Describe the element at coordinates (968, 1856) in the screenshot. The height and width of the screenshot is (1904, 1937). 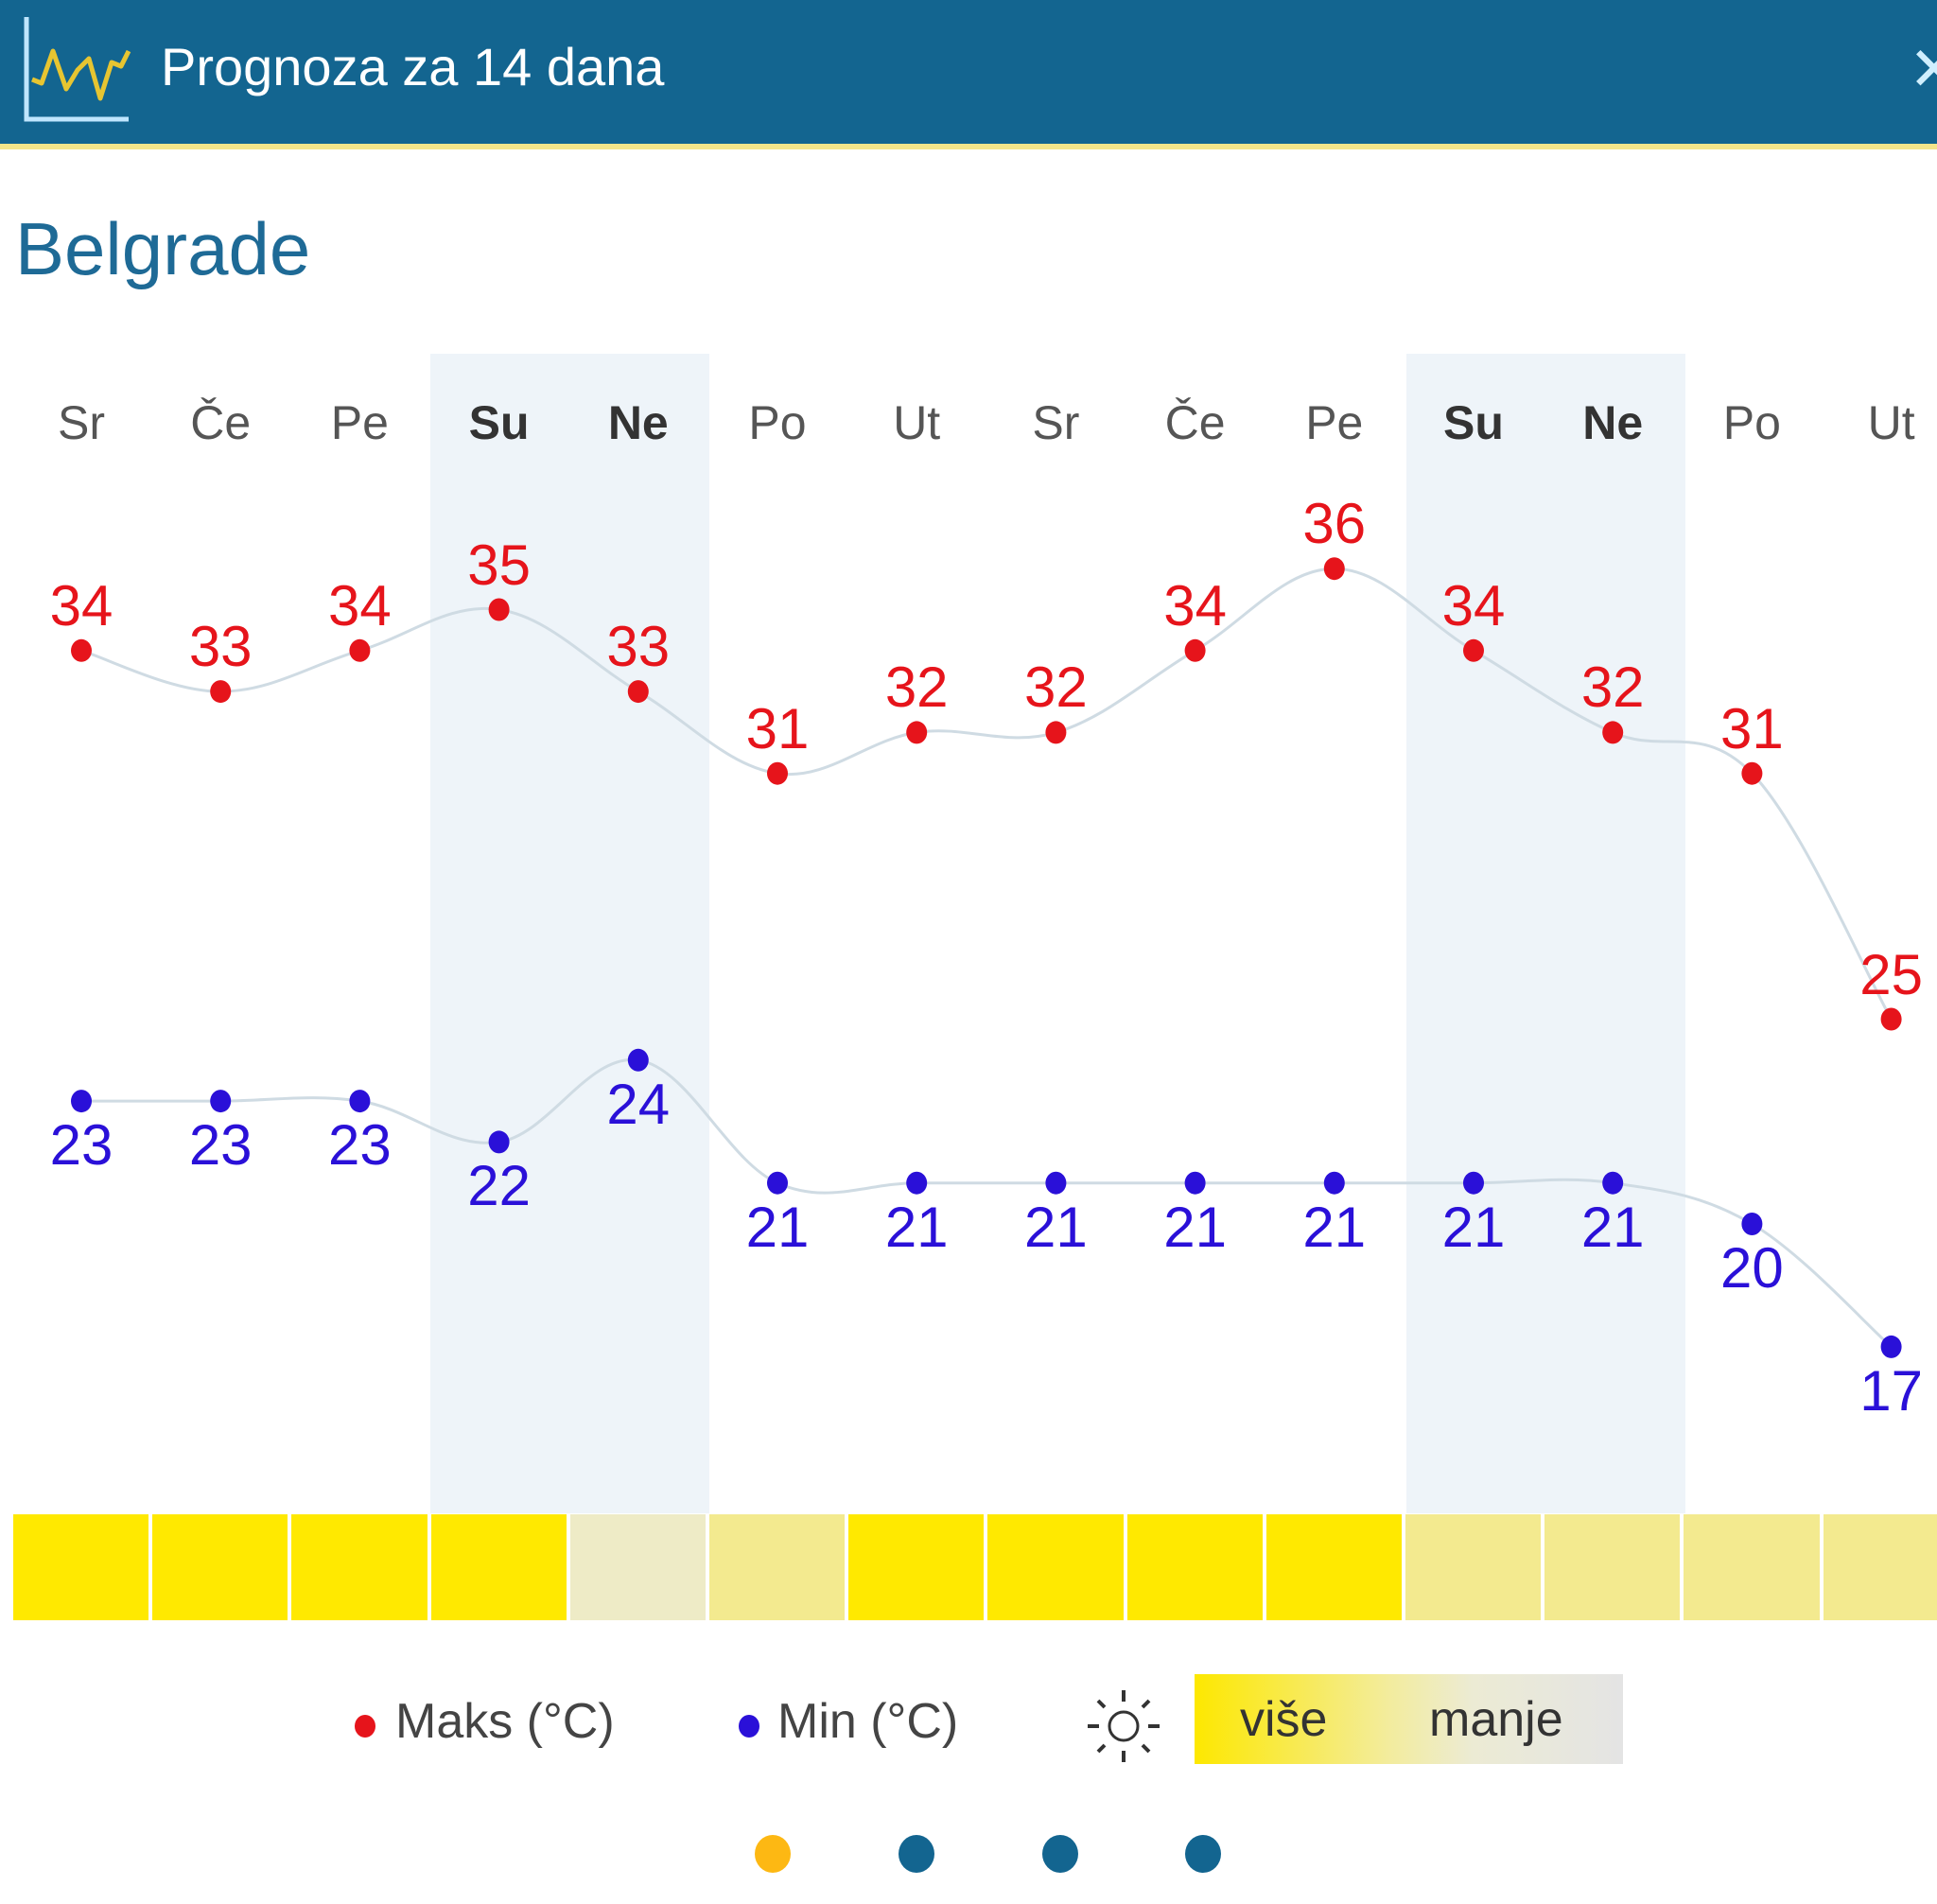
I see `pagination-dots` at that location.